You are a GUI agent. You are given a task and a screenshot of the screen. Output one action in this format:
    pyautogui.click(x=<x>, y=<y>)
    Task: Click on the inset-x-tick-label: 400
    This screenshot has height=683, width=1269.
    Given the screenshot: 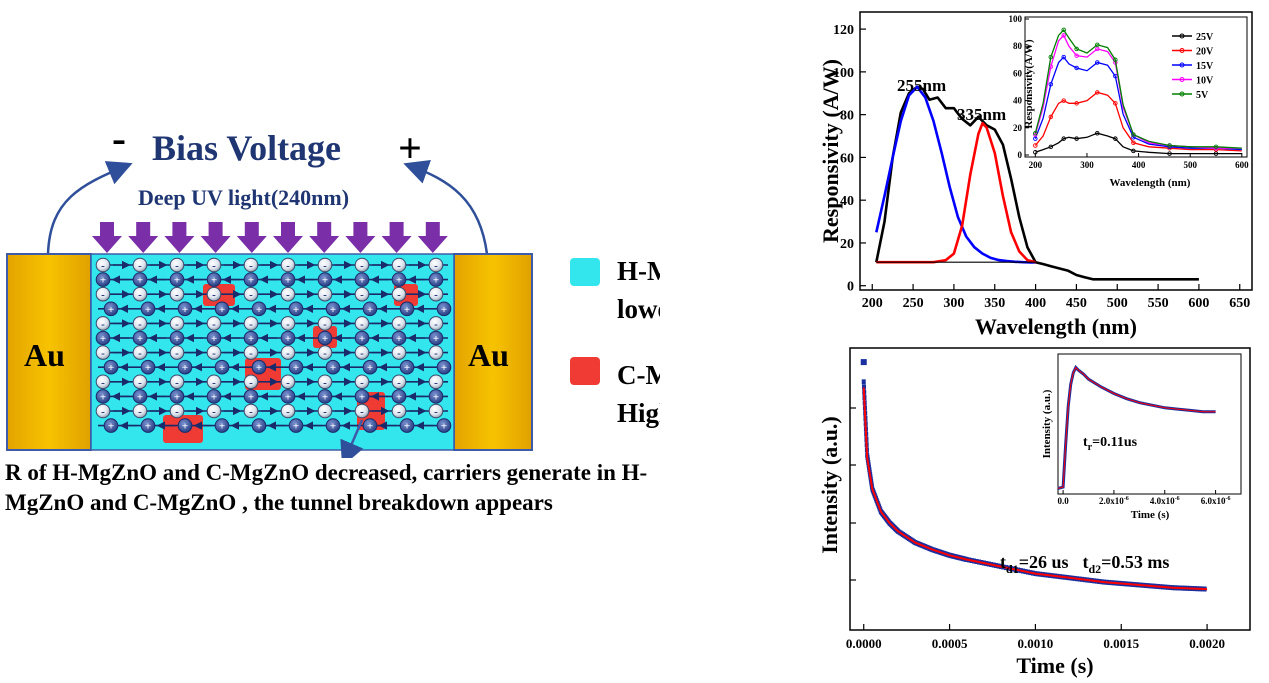 What is the action you would take?
    pyautogui.click(x=1139, y=165)
    